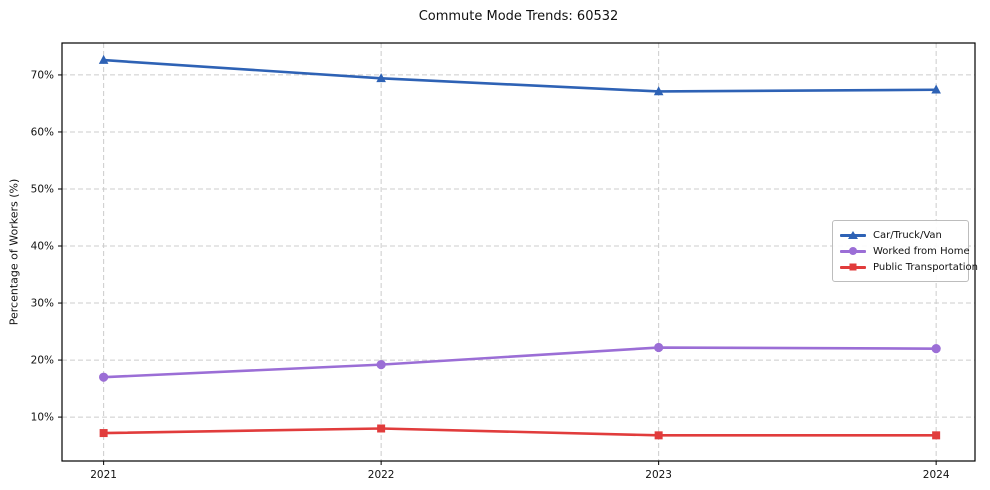 The width and height of the screenshot is (990, 490). Describe the element at coordinates (42, 189) in the screenshot. I see `y-tick-label: 50%` at that location.